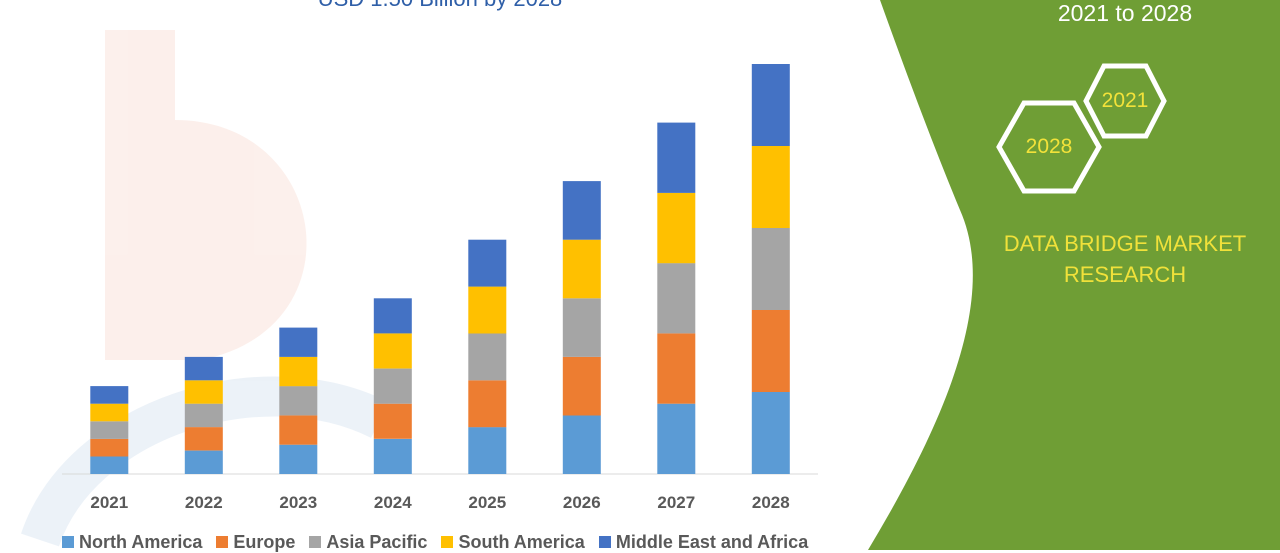 The width and height of the screenshot is (1280, 553). What do you see at coordinates (392, 316) in the screenshot?
I see `bar-segment-2024-middle-east-and-africa` at bounding box center [392, 316].